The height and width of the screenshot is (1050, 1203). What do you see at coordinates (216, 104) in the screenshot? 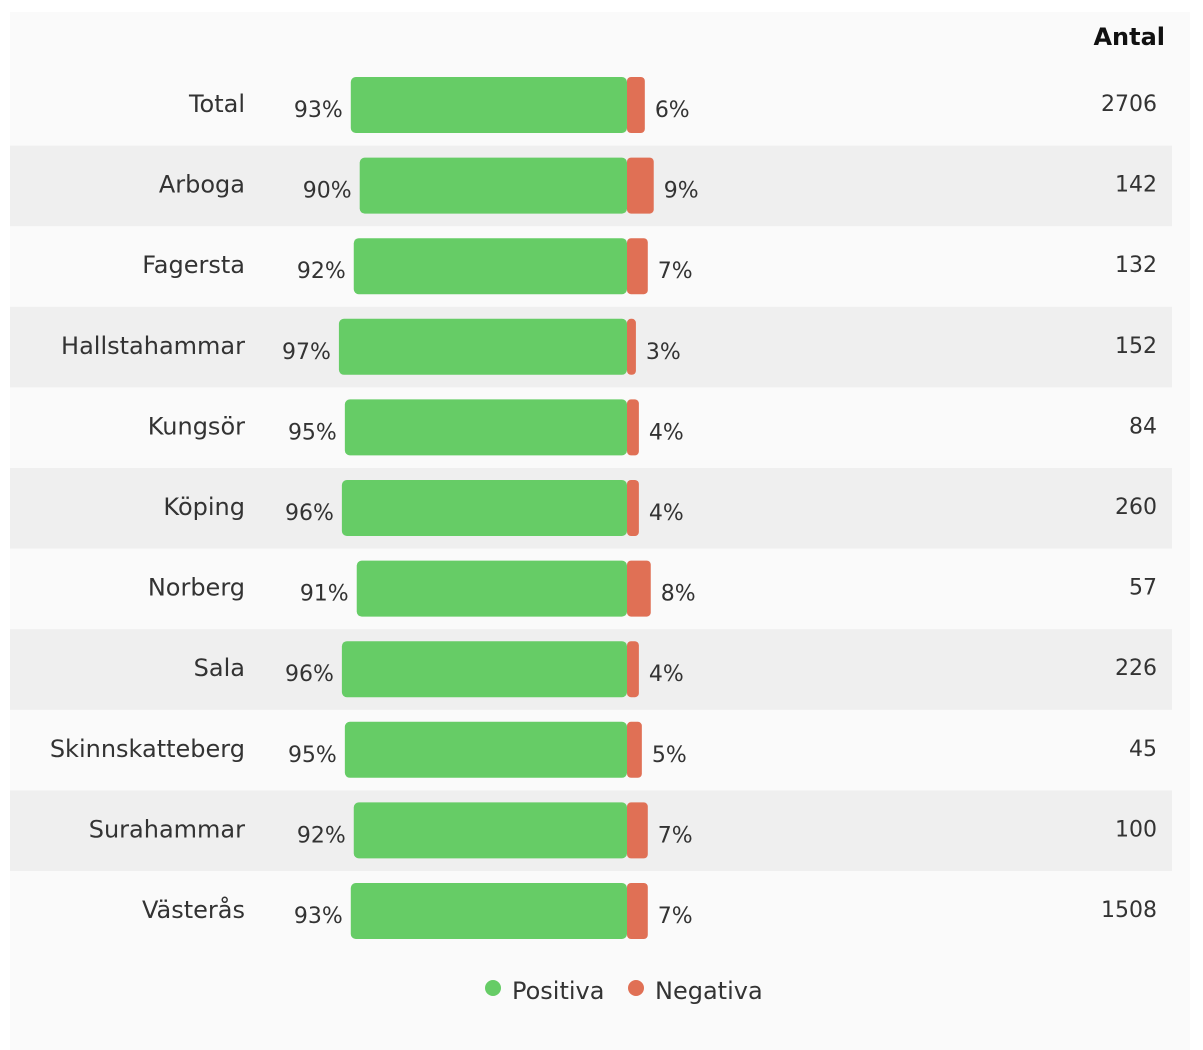
I see `row-label: Total` at bounding box center [216, 104].